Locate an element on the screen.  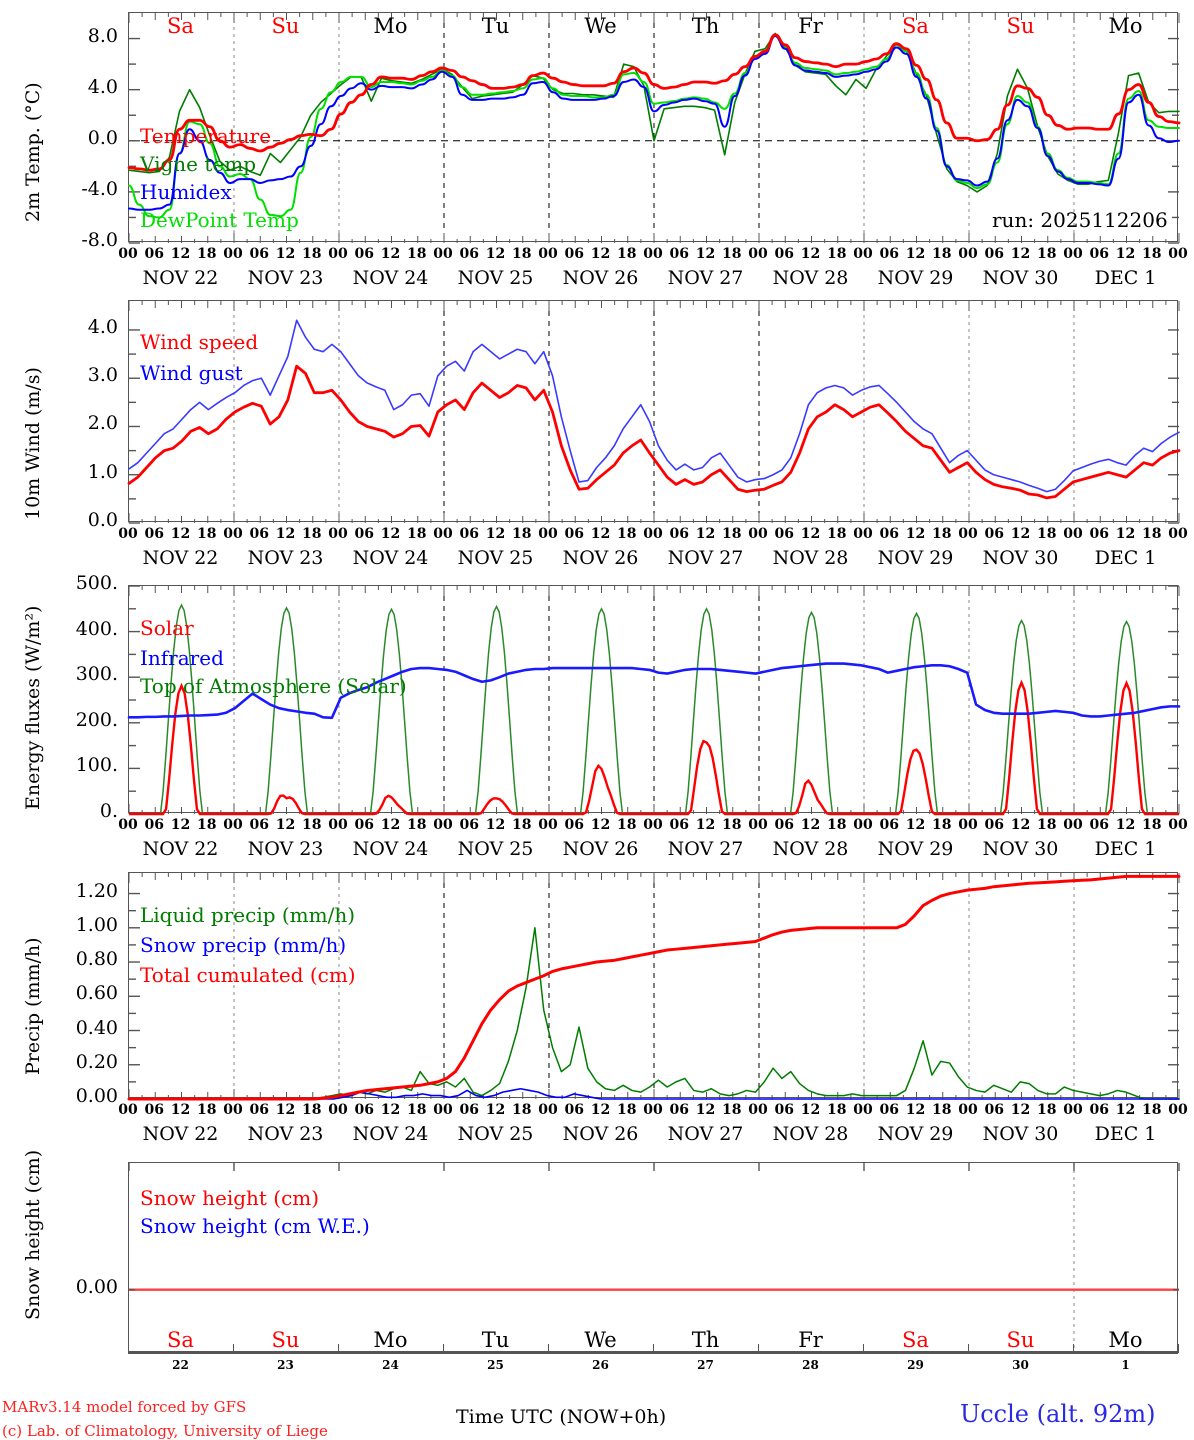
day-number-label: 27 is located at coordinates (705, 1365).